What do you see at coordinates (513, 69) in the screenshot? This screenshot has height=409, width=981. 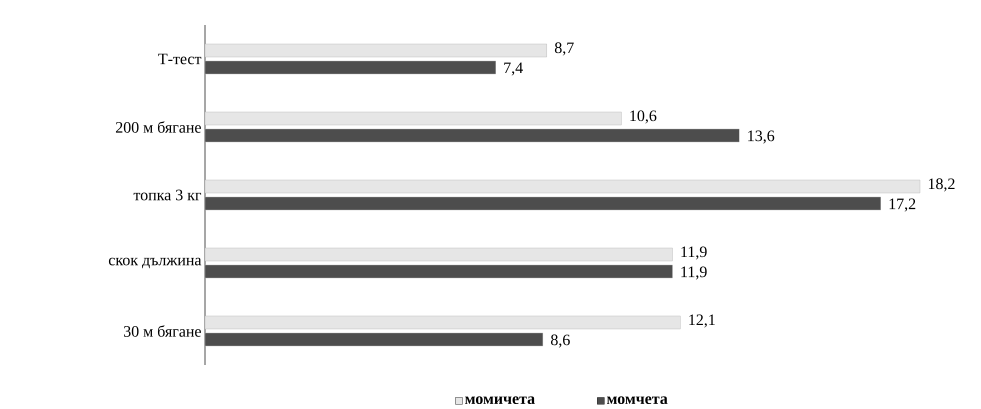 I see `data-label: 7,4` at bounding box center [513, 69].